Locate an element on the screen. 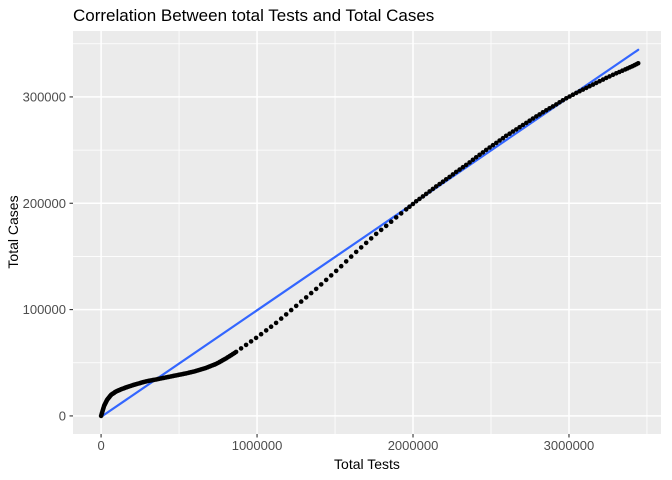 This screenshot has height=480, width=672. y-tick-label: 300000 is located at coordinates (44, 96).